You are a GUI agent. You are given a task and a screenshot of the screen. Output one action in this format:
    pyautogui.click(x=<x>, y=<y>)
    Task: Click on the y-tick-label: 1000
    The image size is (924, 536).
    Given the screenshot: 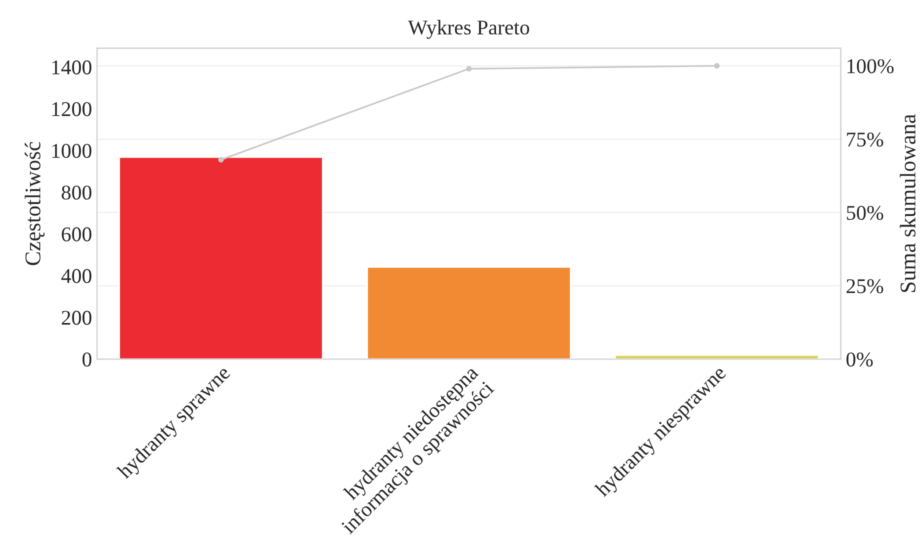 What is the action you would take?
    pyautogui.click(x=72, y=151)
    